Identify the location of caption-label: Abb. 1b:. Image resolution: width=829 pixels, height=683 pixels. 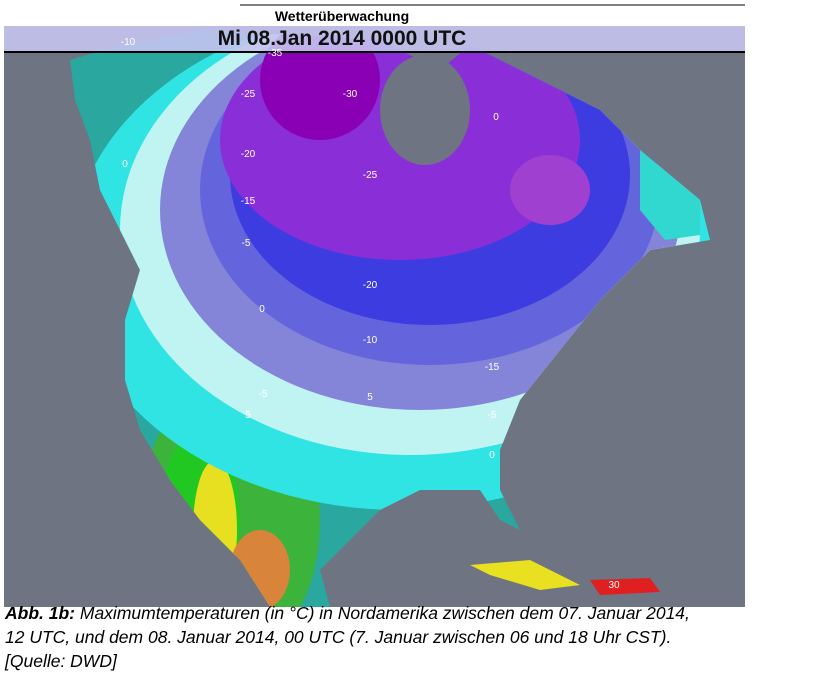
(40, 613).